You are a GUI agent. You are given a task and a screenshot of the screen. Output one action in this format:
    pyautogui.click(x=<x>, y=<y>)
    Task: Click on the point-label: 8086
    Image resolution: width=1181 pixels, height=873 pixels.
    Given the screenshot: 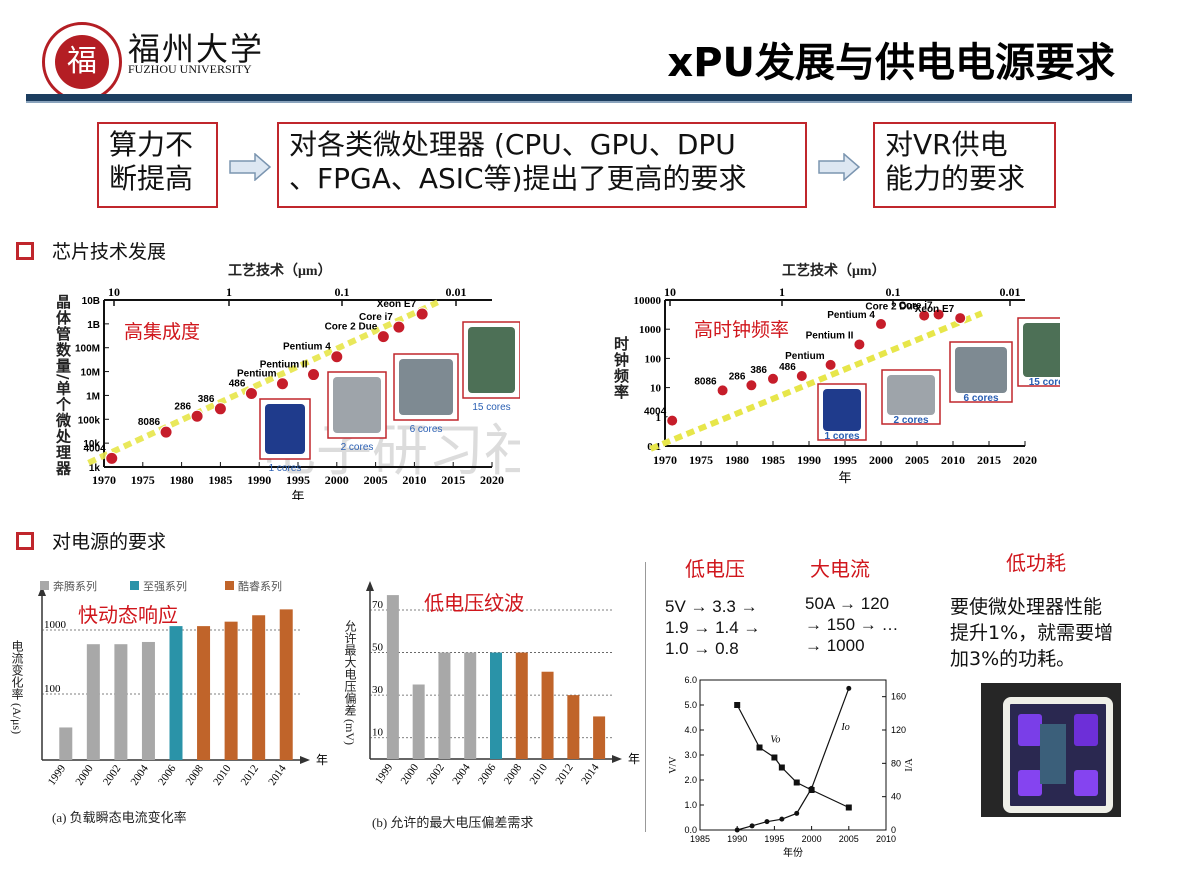 What is the action you would take?
    pyautogui.click(x=149, y=422)
    